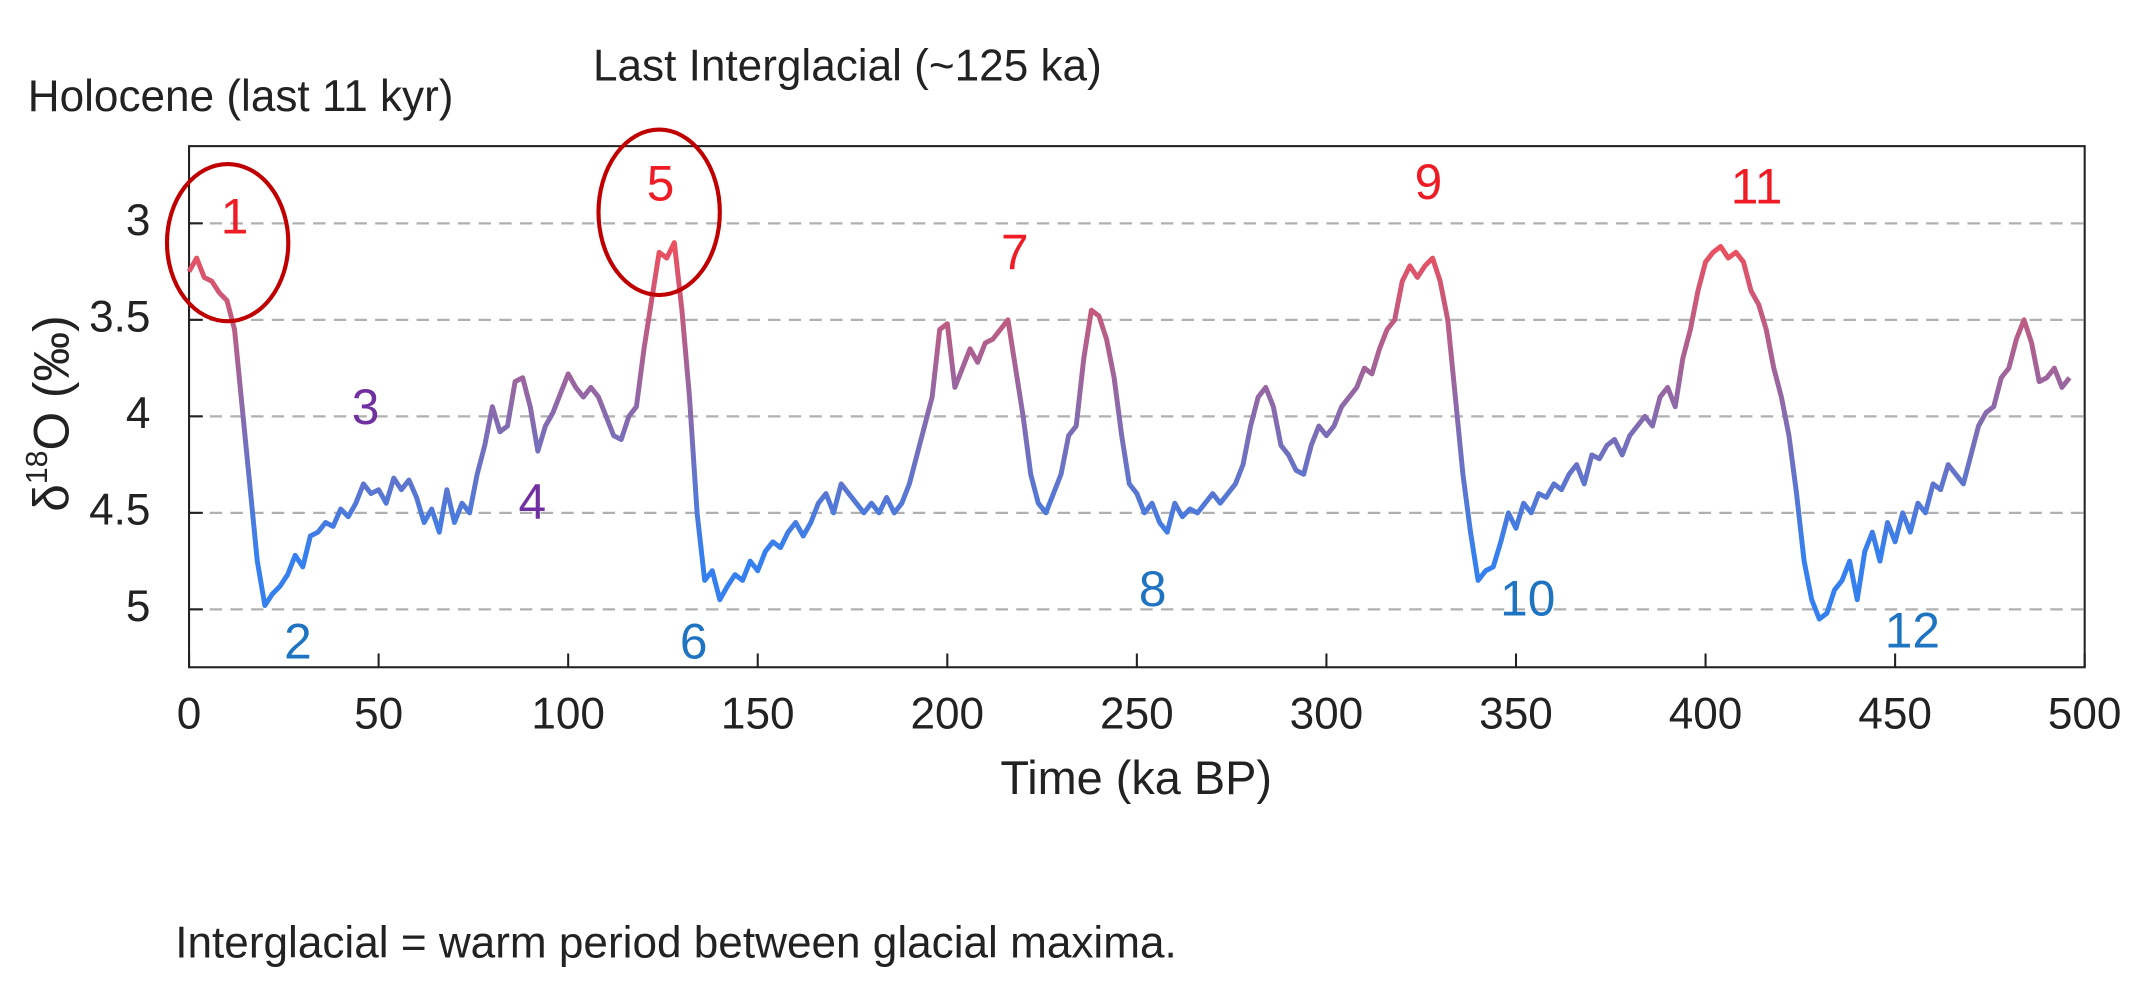 This screenshot has height=994, width=2140. Describe the element at coordinates (533, 502) in the screenshot. I see `stage-label: 4` at that location.